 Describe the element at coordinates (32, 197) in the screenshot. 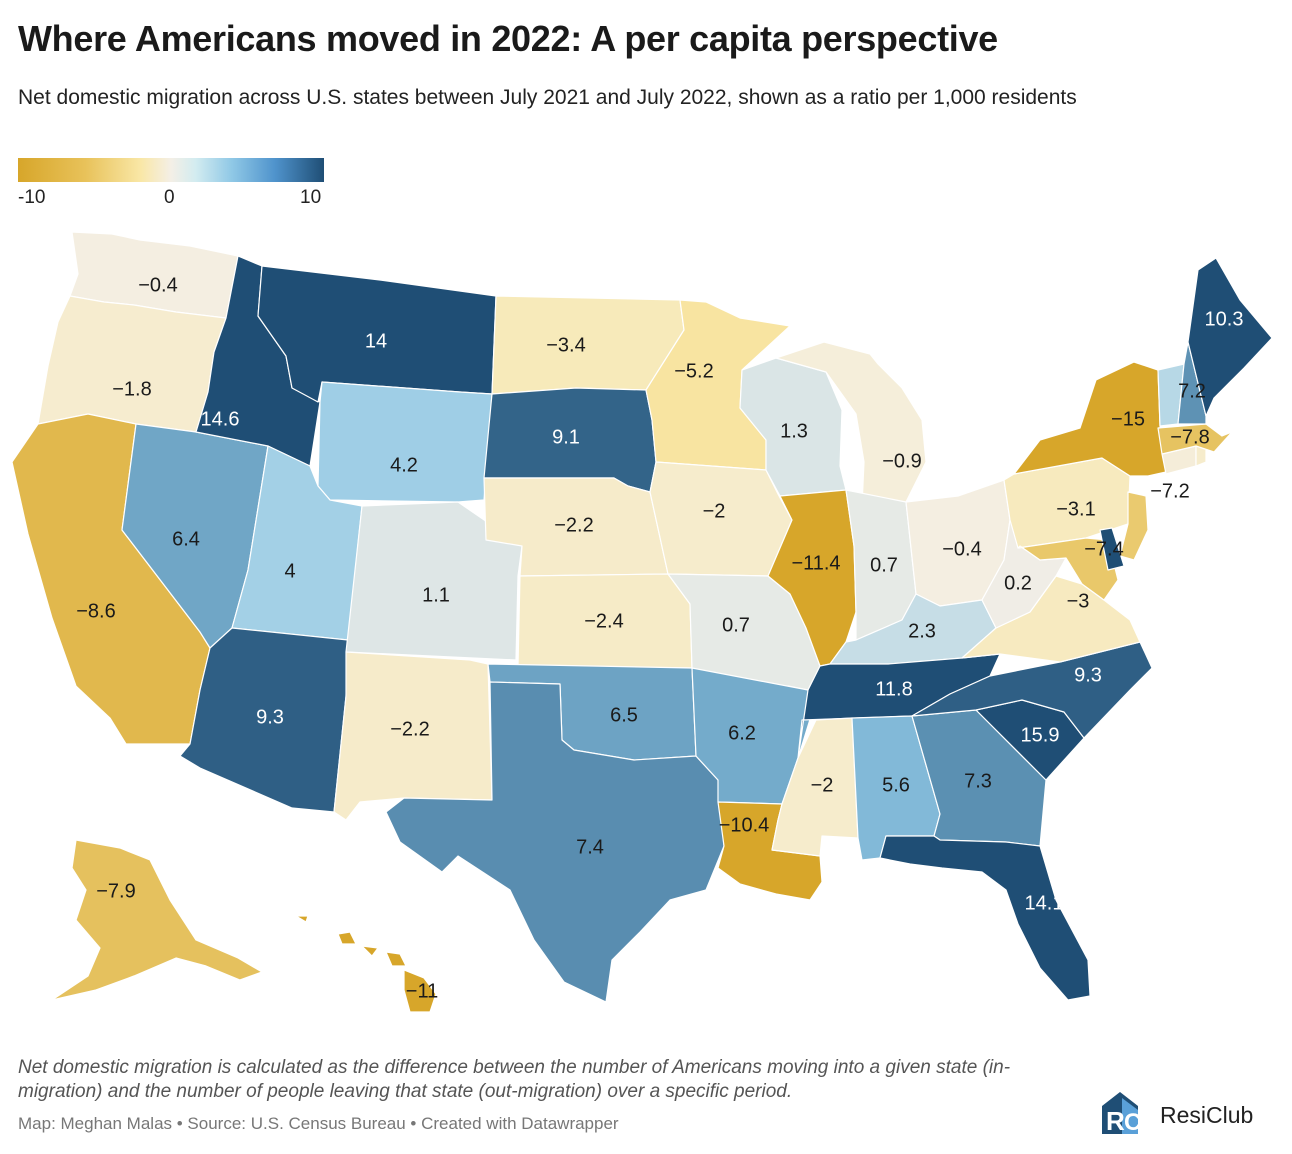

I see `legend-min-label: -10` at that location.